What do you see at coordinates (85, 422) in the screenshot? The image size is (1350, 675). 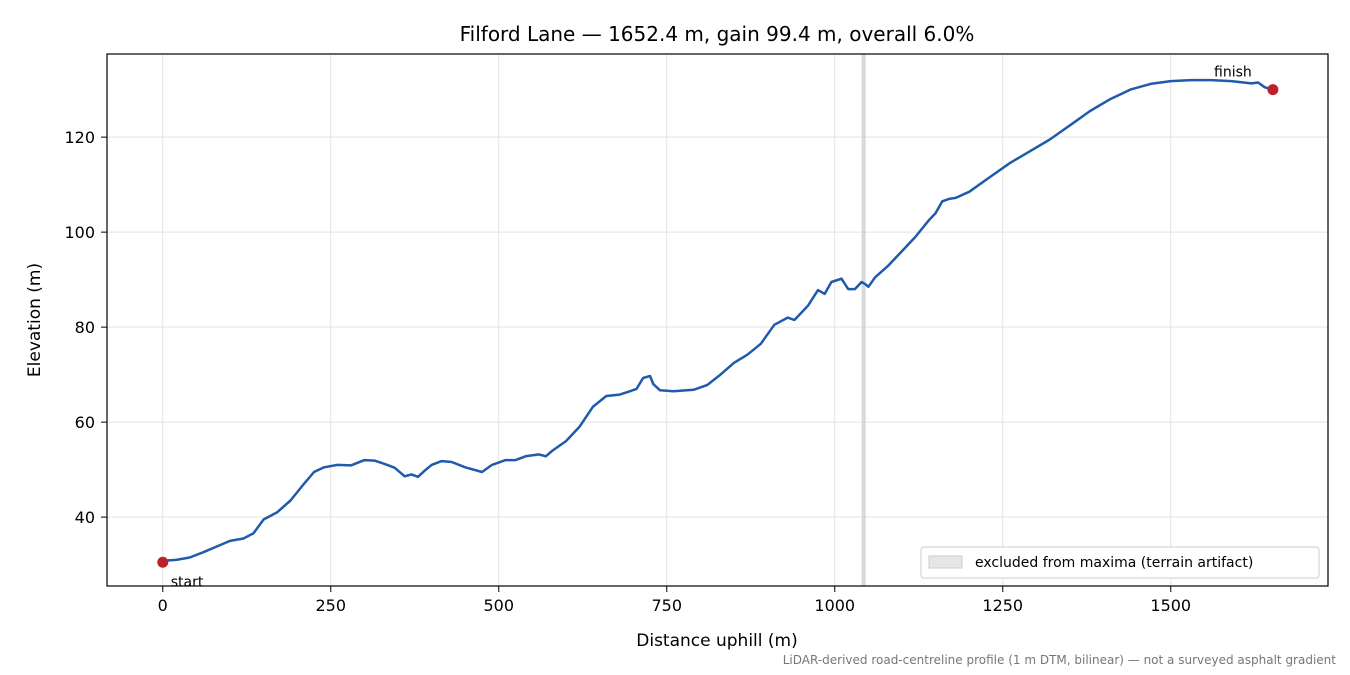 I see `y-tick-label: 60` at bounding box center [85, 422].